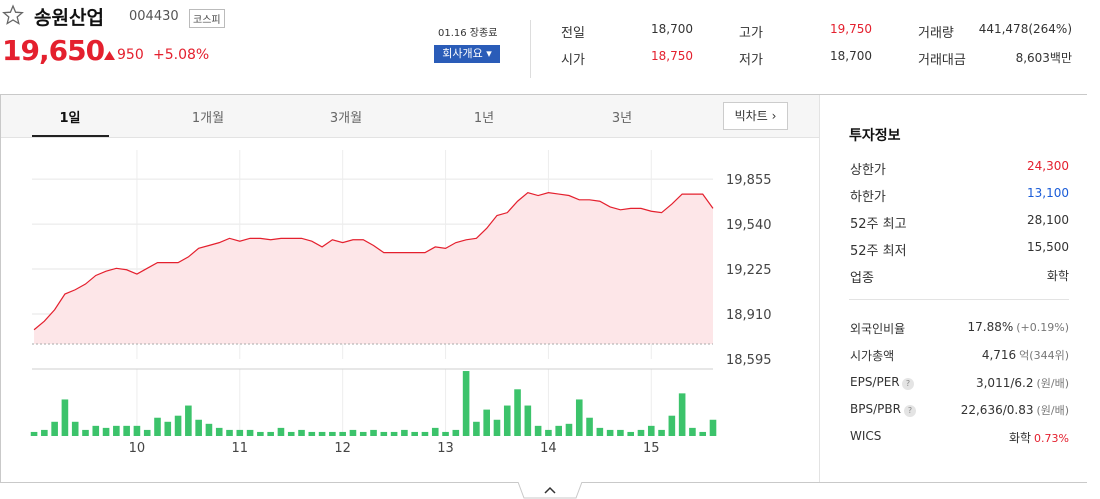 Image resolution: width=1100 pixels, height=499 pixels. Describe the element at coordinates (154, 16) in the screenshot. I see `stock-code: 004430` at that location.